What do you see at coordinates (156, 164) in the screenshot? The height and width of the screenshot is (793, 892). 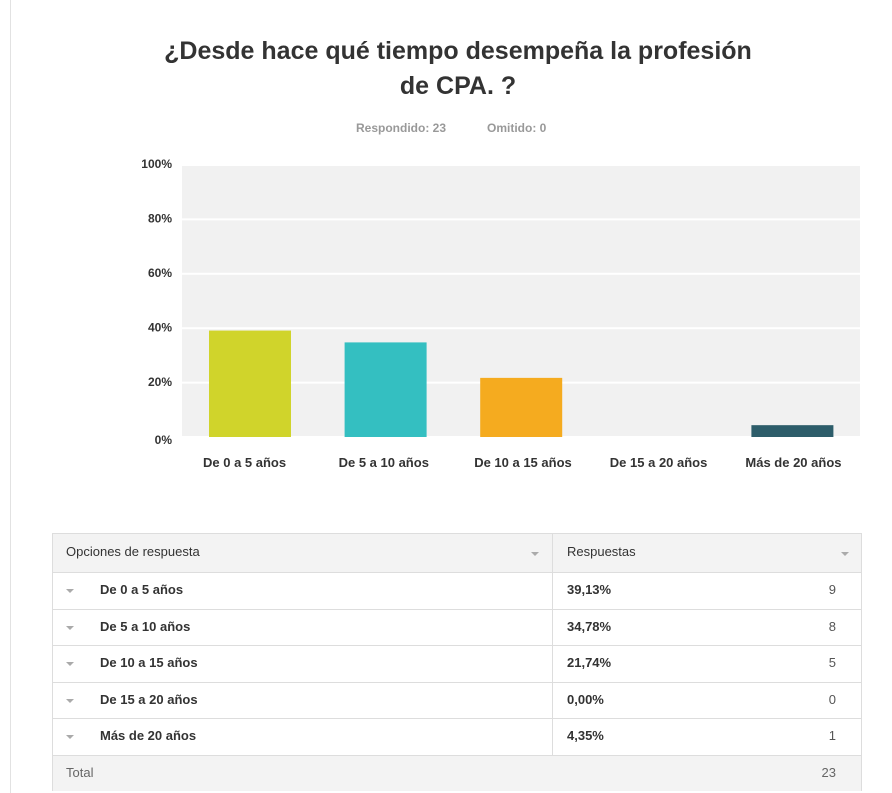 I see `y-tick-label: 100%` at bounding box center [156, 164].